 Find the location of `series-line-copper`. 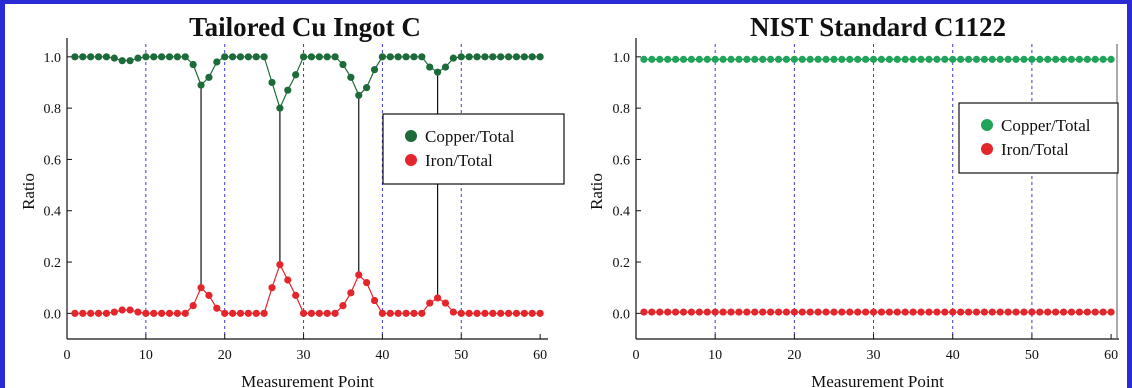

series-line-copper is located at coordinates (307, 83).